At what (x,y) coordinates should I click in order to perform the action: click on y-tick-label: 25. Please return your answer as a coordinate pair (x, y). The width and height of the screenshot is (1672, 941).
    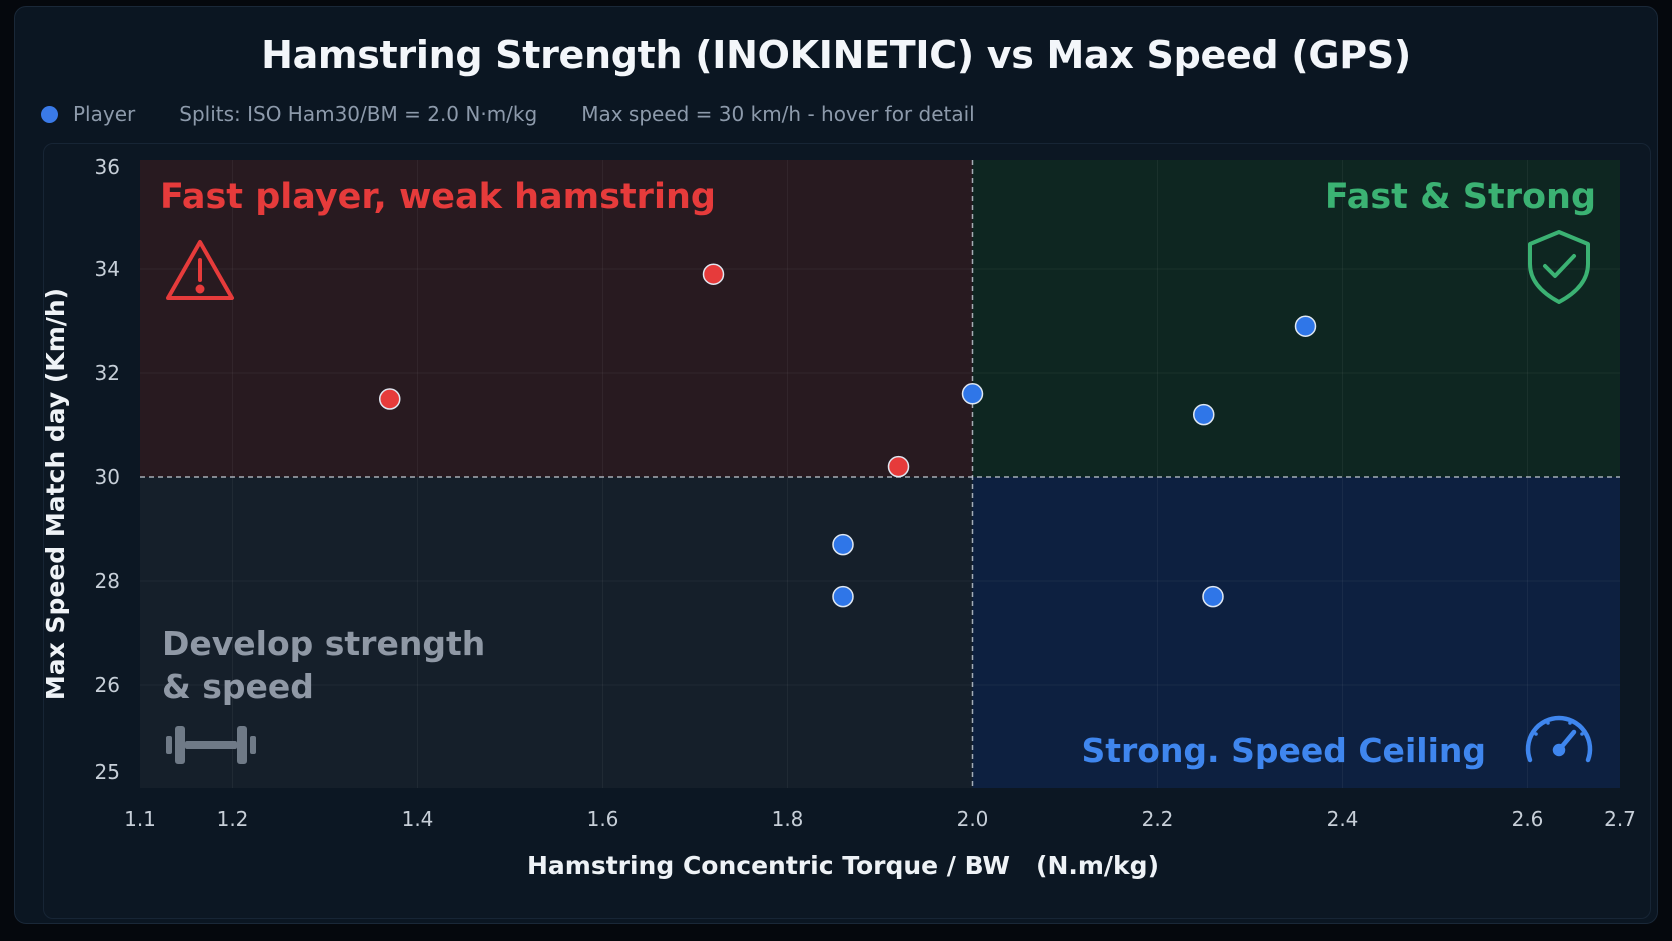
    Looking at the image, I should click on (107, 772).